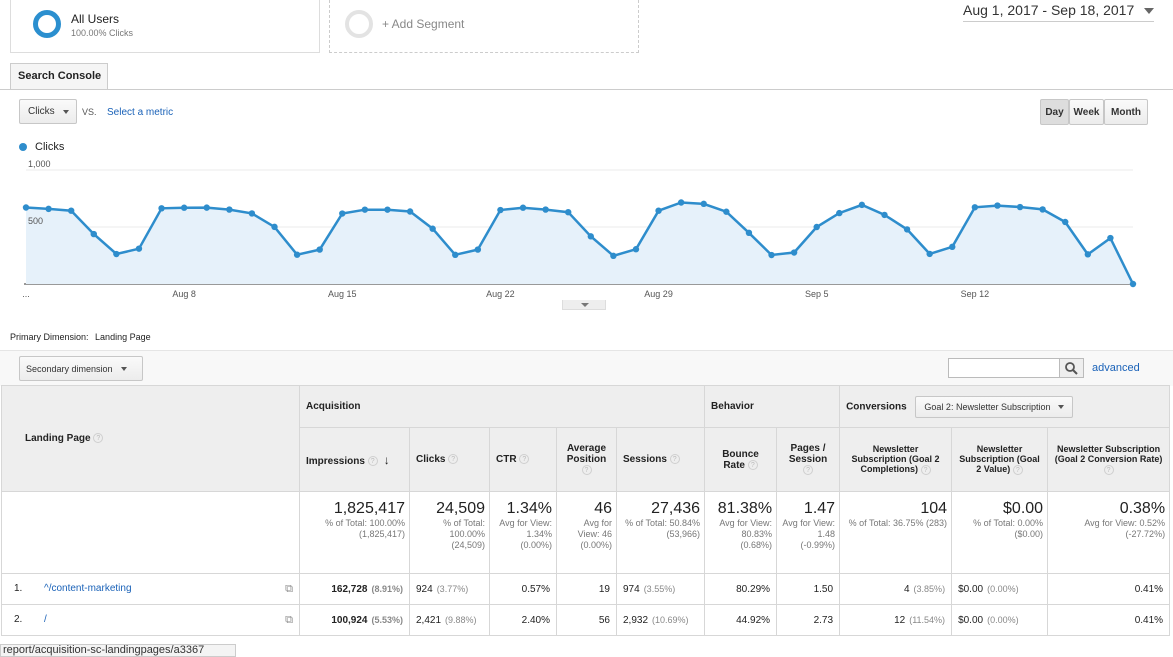 Image resolution: width=1173 pixels, height=657 pixels. What do you see at coordinates (95, 19) in the screenshot?
I see `segment-label: All Users` at bounding box center [95, 19].